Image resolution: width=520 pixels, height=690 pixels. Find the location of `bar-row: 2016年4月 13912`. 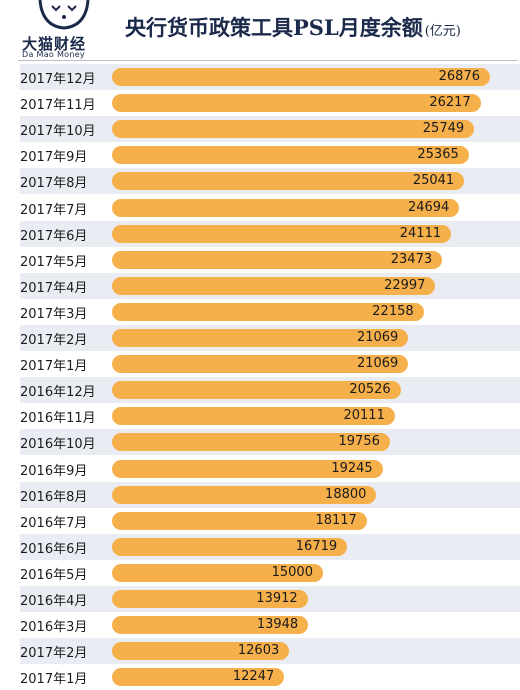

bar-row: 2016年4月 13912 is located at coordinates (260, 599).